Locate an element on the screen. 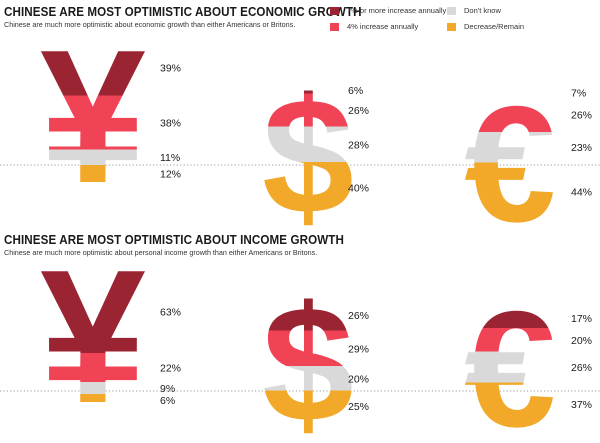 This screenshot has width=600, height=443. value-label-euro-four: 26% is located at coordinates (581, 116).